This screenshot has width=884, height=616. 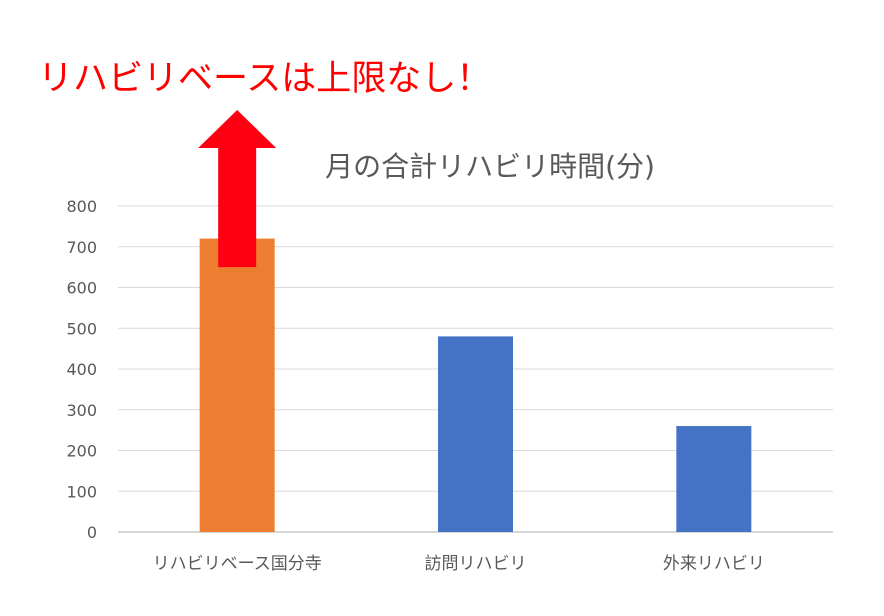 What do you see at coordinates (490, 166) in the screenshot?
I see `chart-title: 月の合計リハビリ時間(分)` at bounding box center [490, 166].